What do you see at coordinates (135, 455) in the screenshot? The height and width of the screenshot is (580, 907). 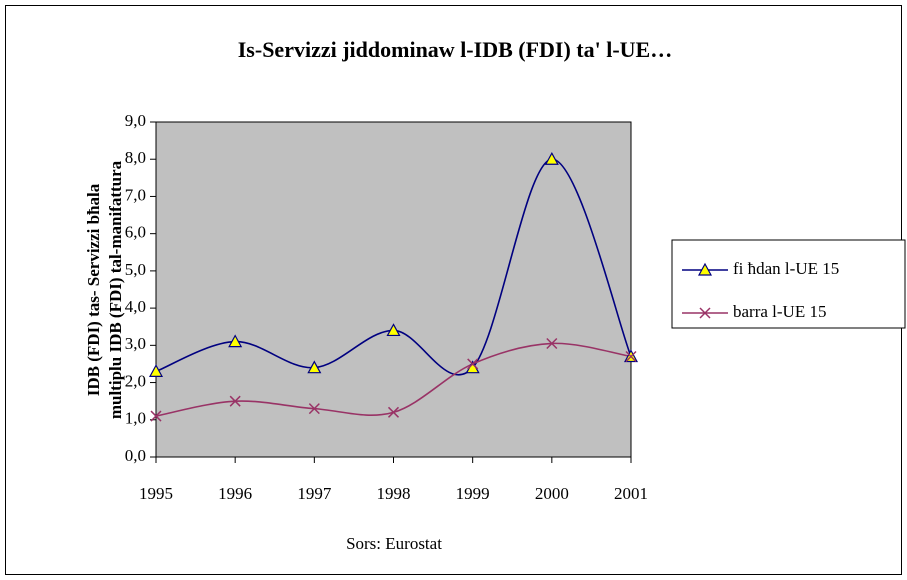 I see `y-tick-label: 0,0` at bounding box center [135, 455].